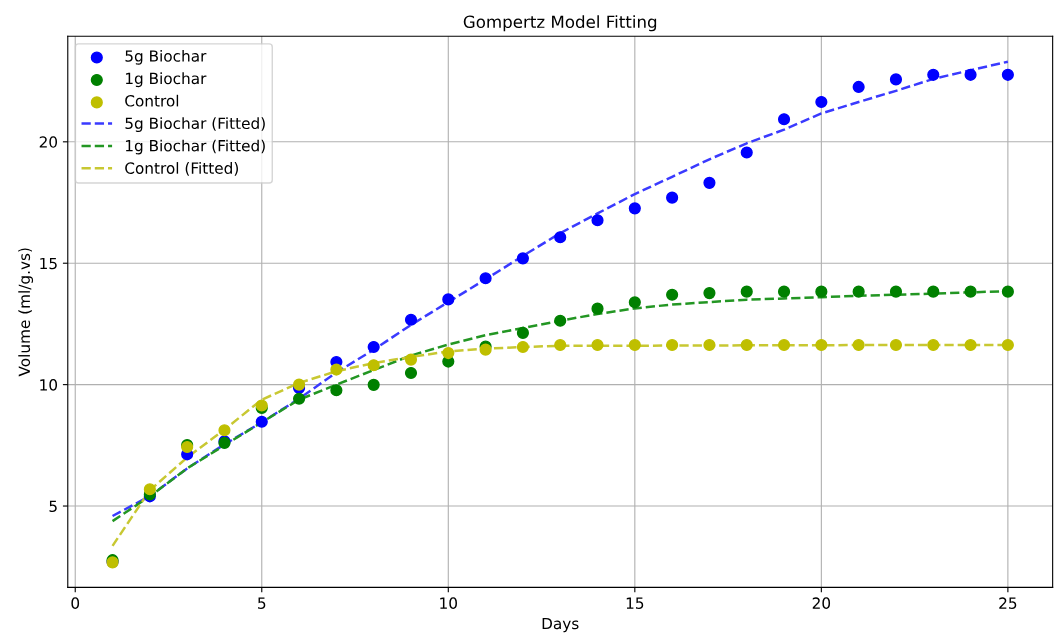 The width and height of the screenshot is (1059, 635). Describe the element at coordinates (53, 506) in the screenshot. I see `y-tick-label: 5` at that location.